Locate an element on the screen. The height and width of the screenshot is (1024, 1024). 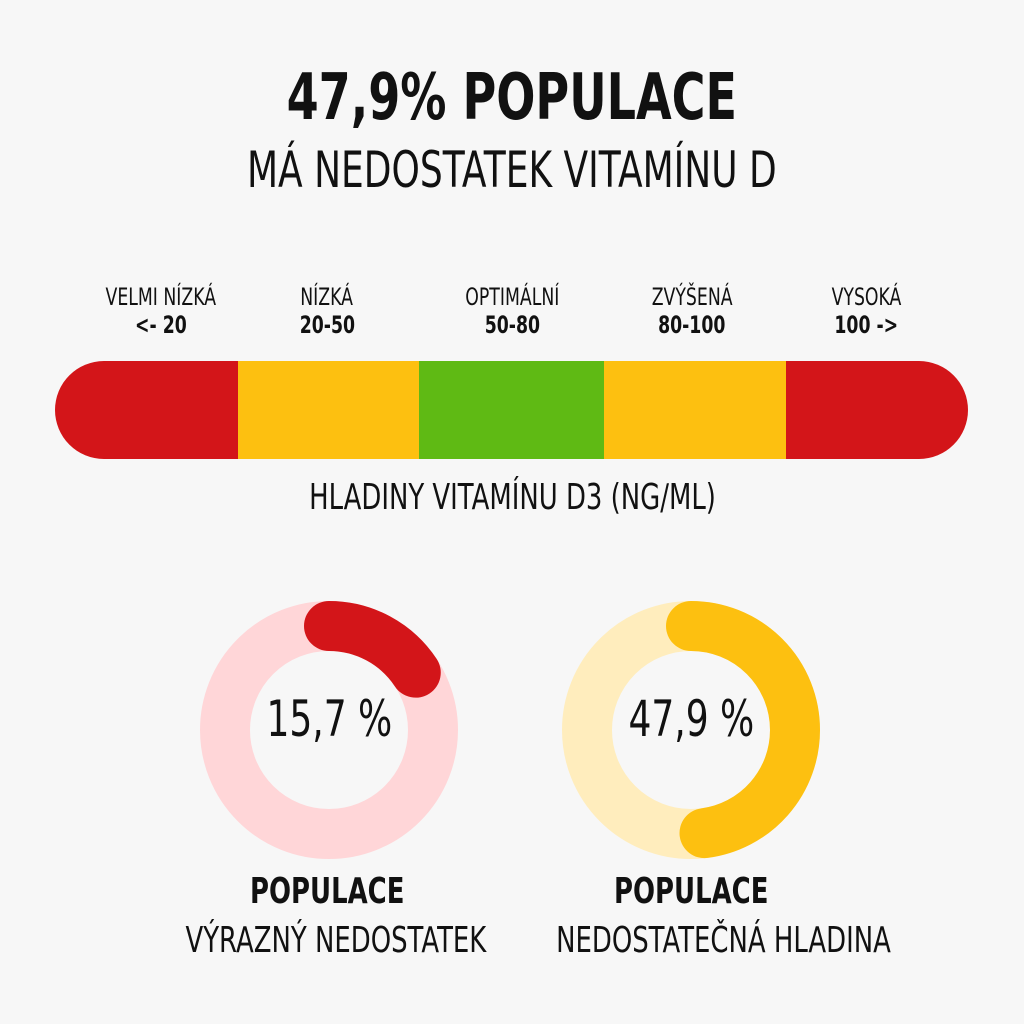
donut-value-text: 15,7 % is located at coordinates (329, 719).